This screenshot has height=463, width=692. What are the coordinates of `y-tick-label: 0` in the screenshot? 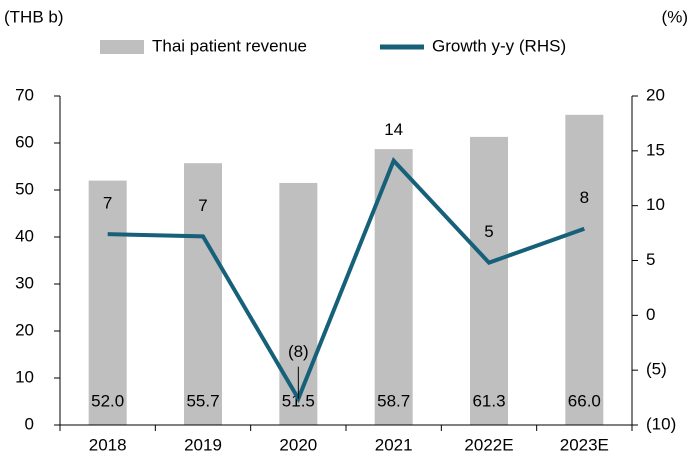 It's located at (29, 423).